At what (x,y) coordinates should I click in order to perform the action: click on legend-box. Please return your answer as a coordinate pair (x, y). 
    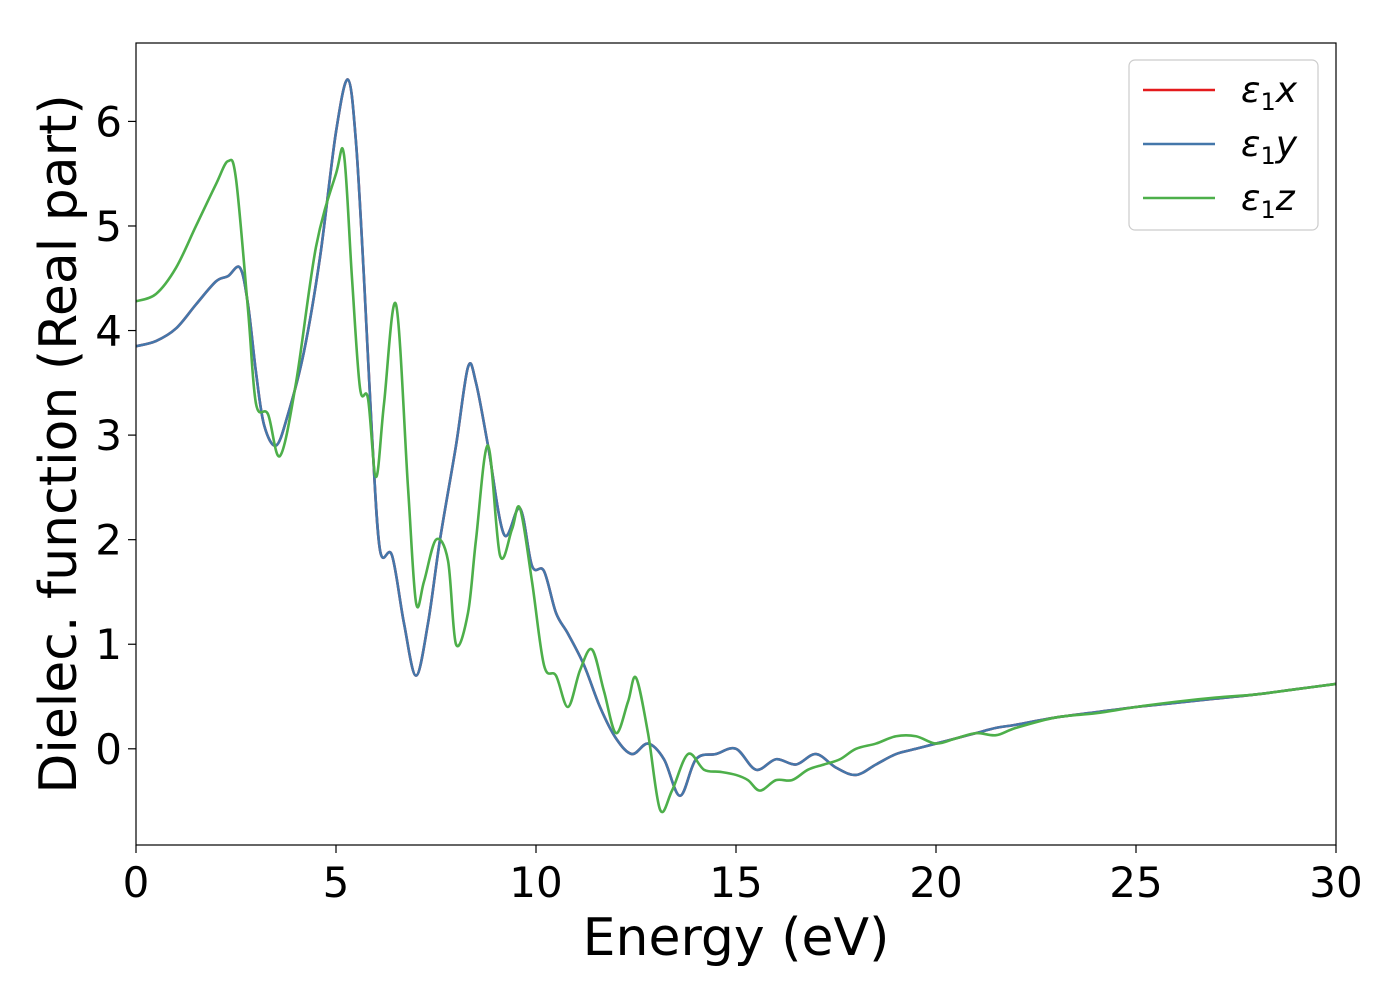
    Looking at the image, I should click on (1223, 145).